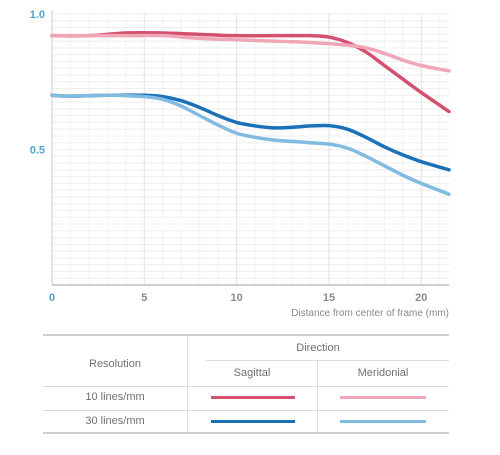  Describe the element at coordinates (421, 298) in the screenshot. I see `x-tick-label: 20` at that location.